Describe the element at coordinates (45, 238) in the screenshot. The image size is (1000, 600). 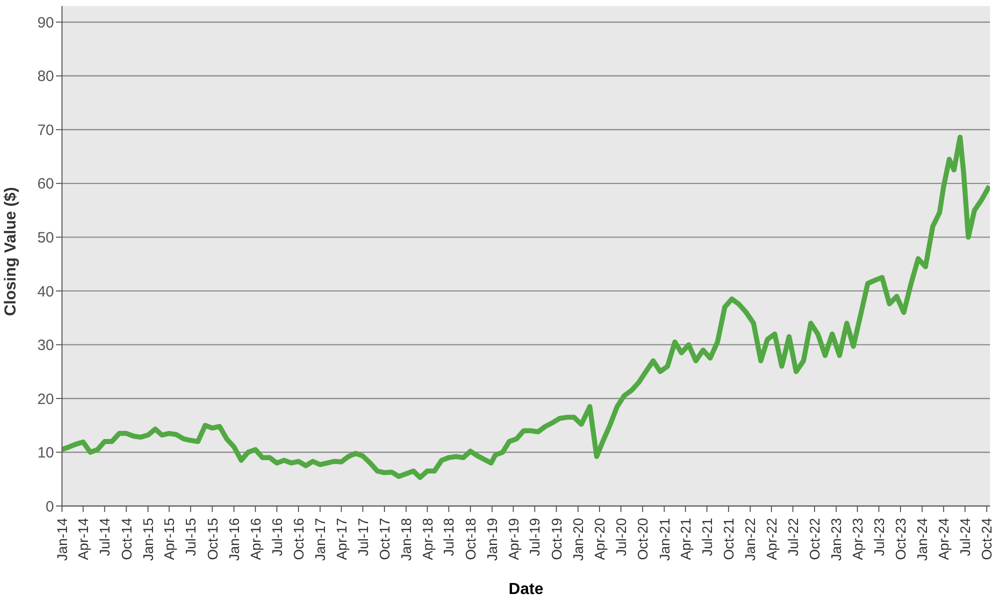
I see `y-tick-label: 50` at that location.